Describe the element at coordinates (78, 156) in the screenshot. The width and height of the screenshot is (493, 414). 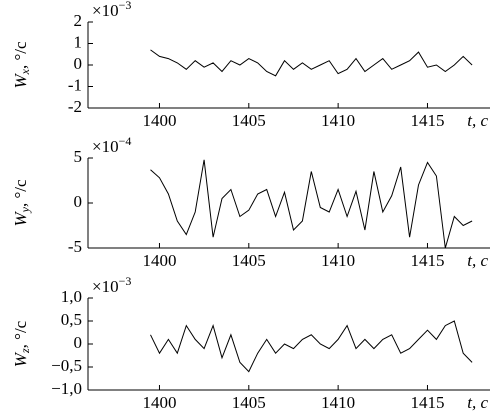
I see `y-tick-label: 5` at that location.